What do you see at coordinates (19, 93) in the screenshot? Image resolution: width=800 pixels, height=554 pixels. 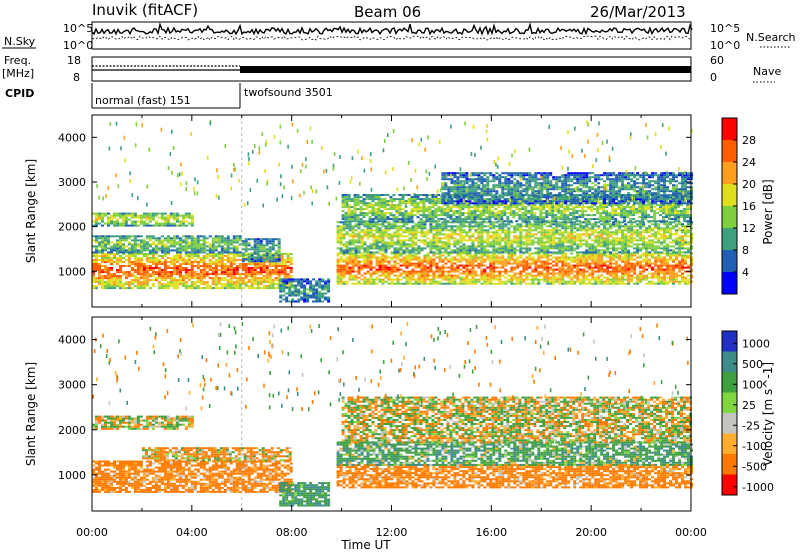 I see `cpid-label: CPID` at bounding box center [19, 93].